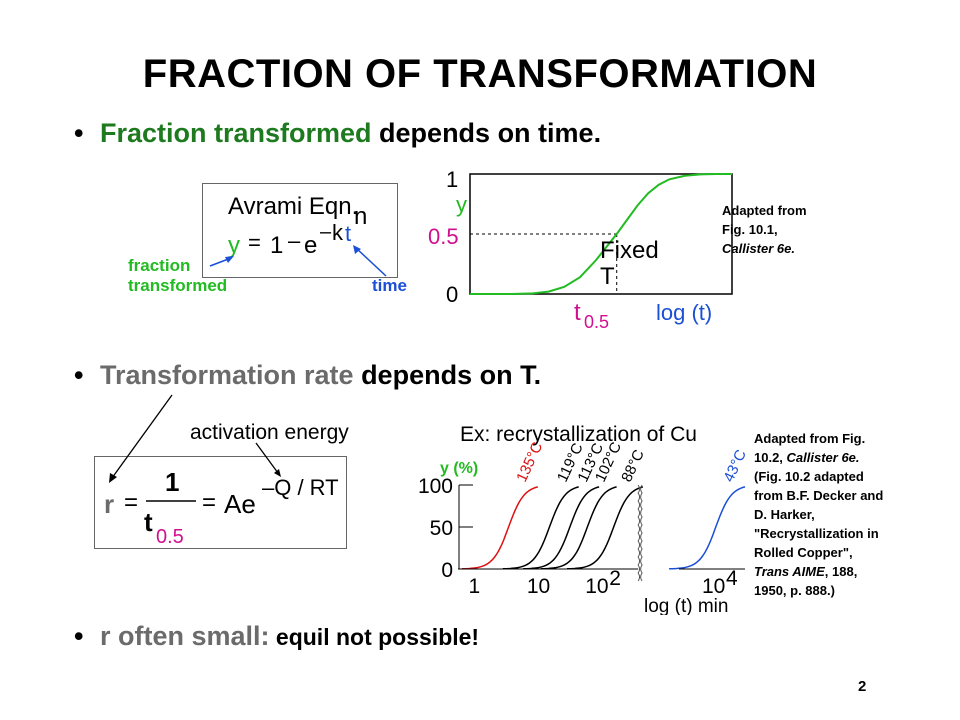  Describe the element at coordinates (338, 232) in the screenshot. I see `avrami-k: k` at that location.